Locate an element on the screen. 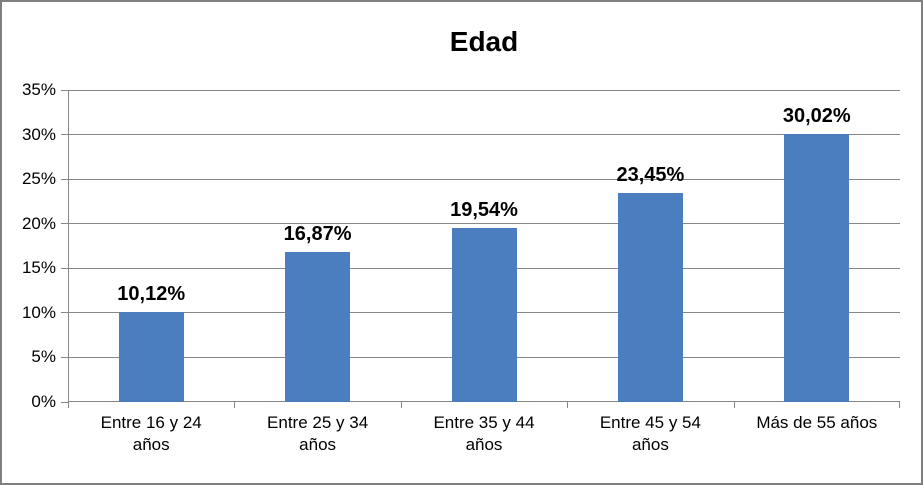 The height and width of the screenshot is (485, 923). chart-title: Edad is located at coordinates (484, 41).